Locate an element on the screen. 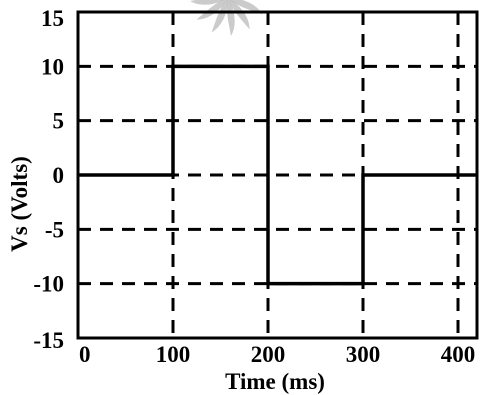  x-tick-label: 0 is located at coordinates (85, 354).